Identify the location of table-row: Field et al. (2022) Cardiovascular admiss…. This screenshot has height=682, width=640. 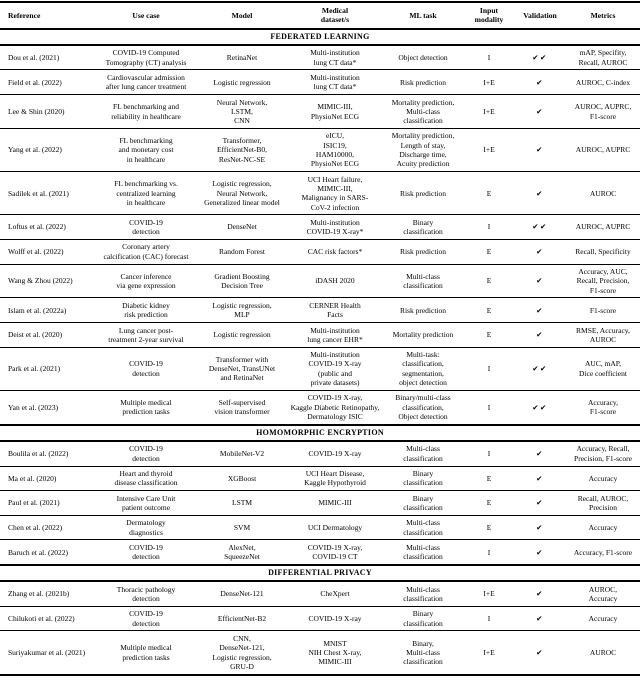
(320, 82).